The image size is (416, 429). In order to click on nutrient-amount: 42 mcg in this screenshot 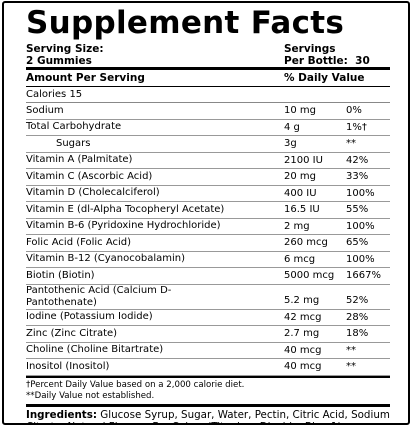, I will do `click(303, 317)`.